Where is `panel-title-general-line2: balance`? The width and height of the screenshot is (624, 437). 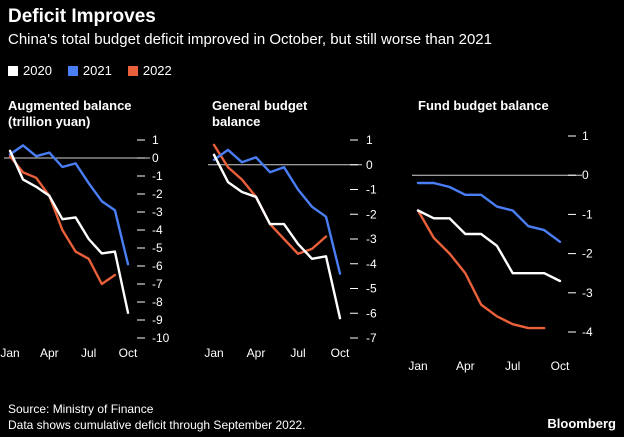
panel-title-general-line2: balance is located at coordinates (236, 121).